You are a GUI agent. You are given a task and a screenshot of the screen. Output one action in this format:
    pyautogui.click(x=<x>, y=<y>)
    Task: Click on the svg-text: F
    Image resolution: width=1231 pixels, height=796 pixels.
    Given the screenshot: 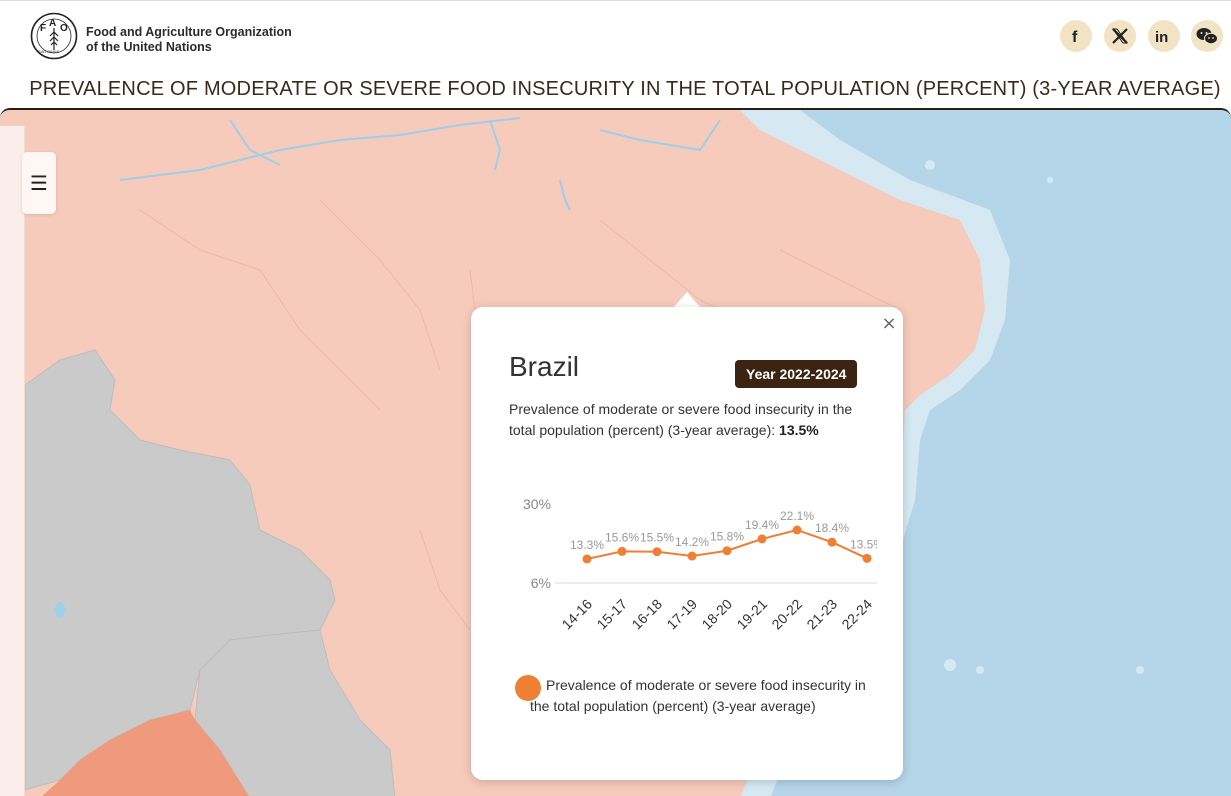 What is the action you would take?
    pyautogui.click(x=43, y=28)
    